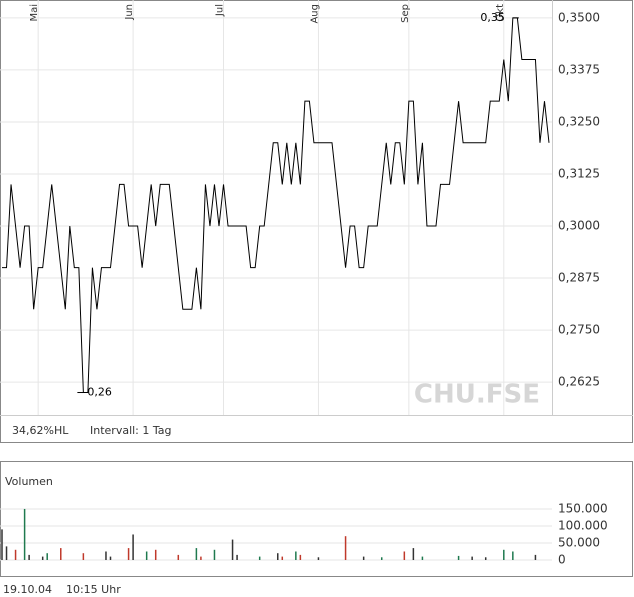  Describe the element at coordinates (562, 560) in the screenshot. I see `y-tick-label: 0` at that location.